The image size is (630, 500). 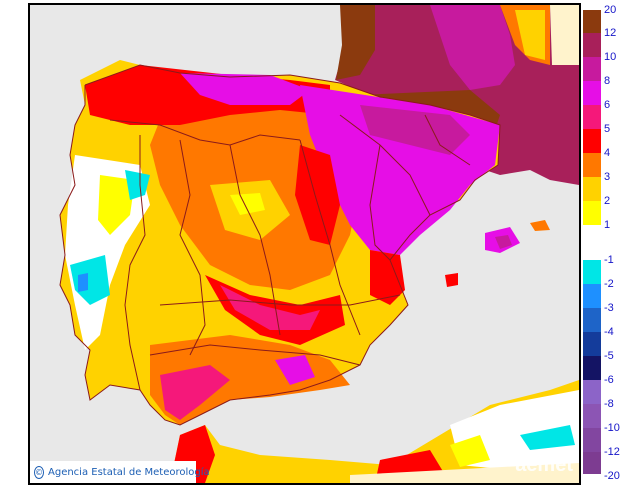 What do you see at coordinates (607, 177) in the screenshot?
I see `legend-label: 3` at bounding box center [607, 177].